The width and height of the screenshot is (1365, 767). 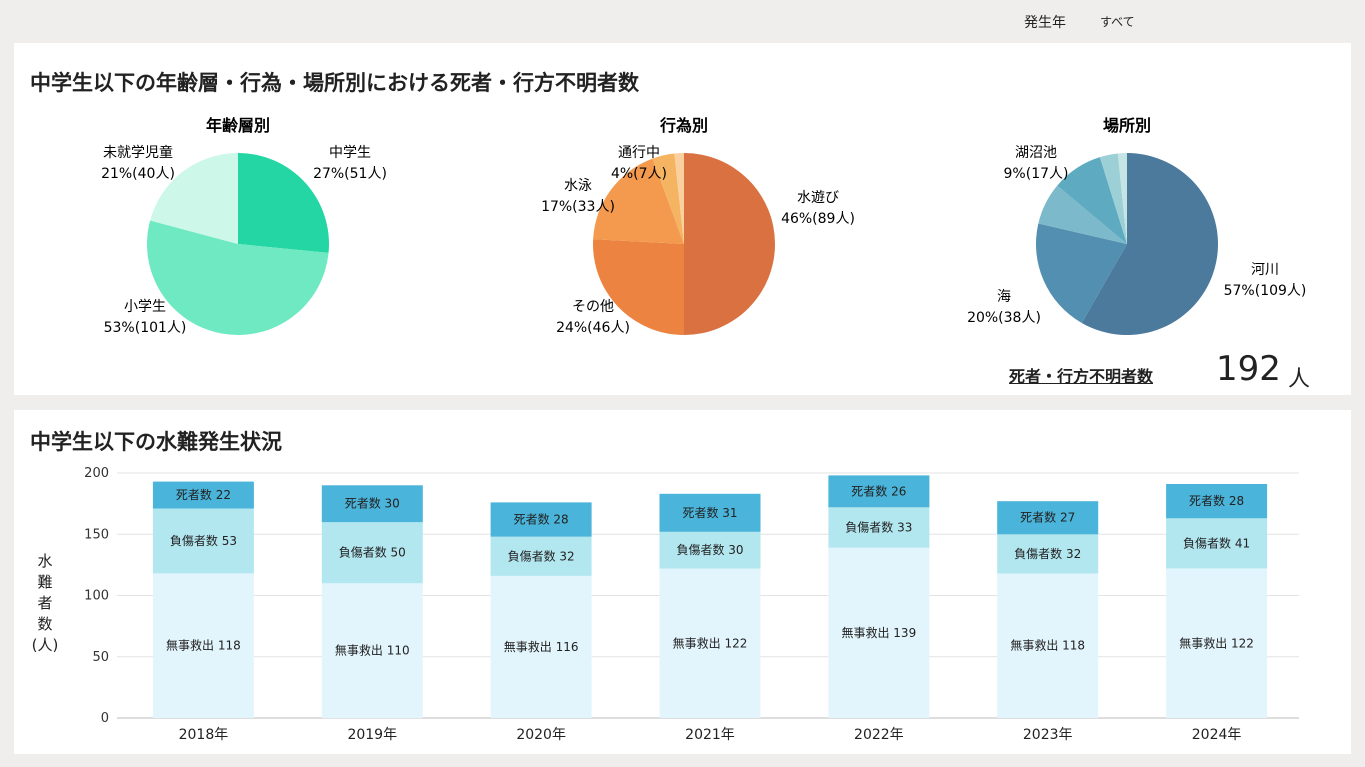 What do you see at coordinates (1036, 174) in the screenshot?
I see `pie-slice-value: 9%(17人)` at bounding box center [1036, 174].